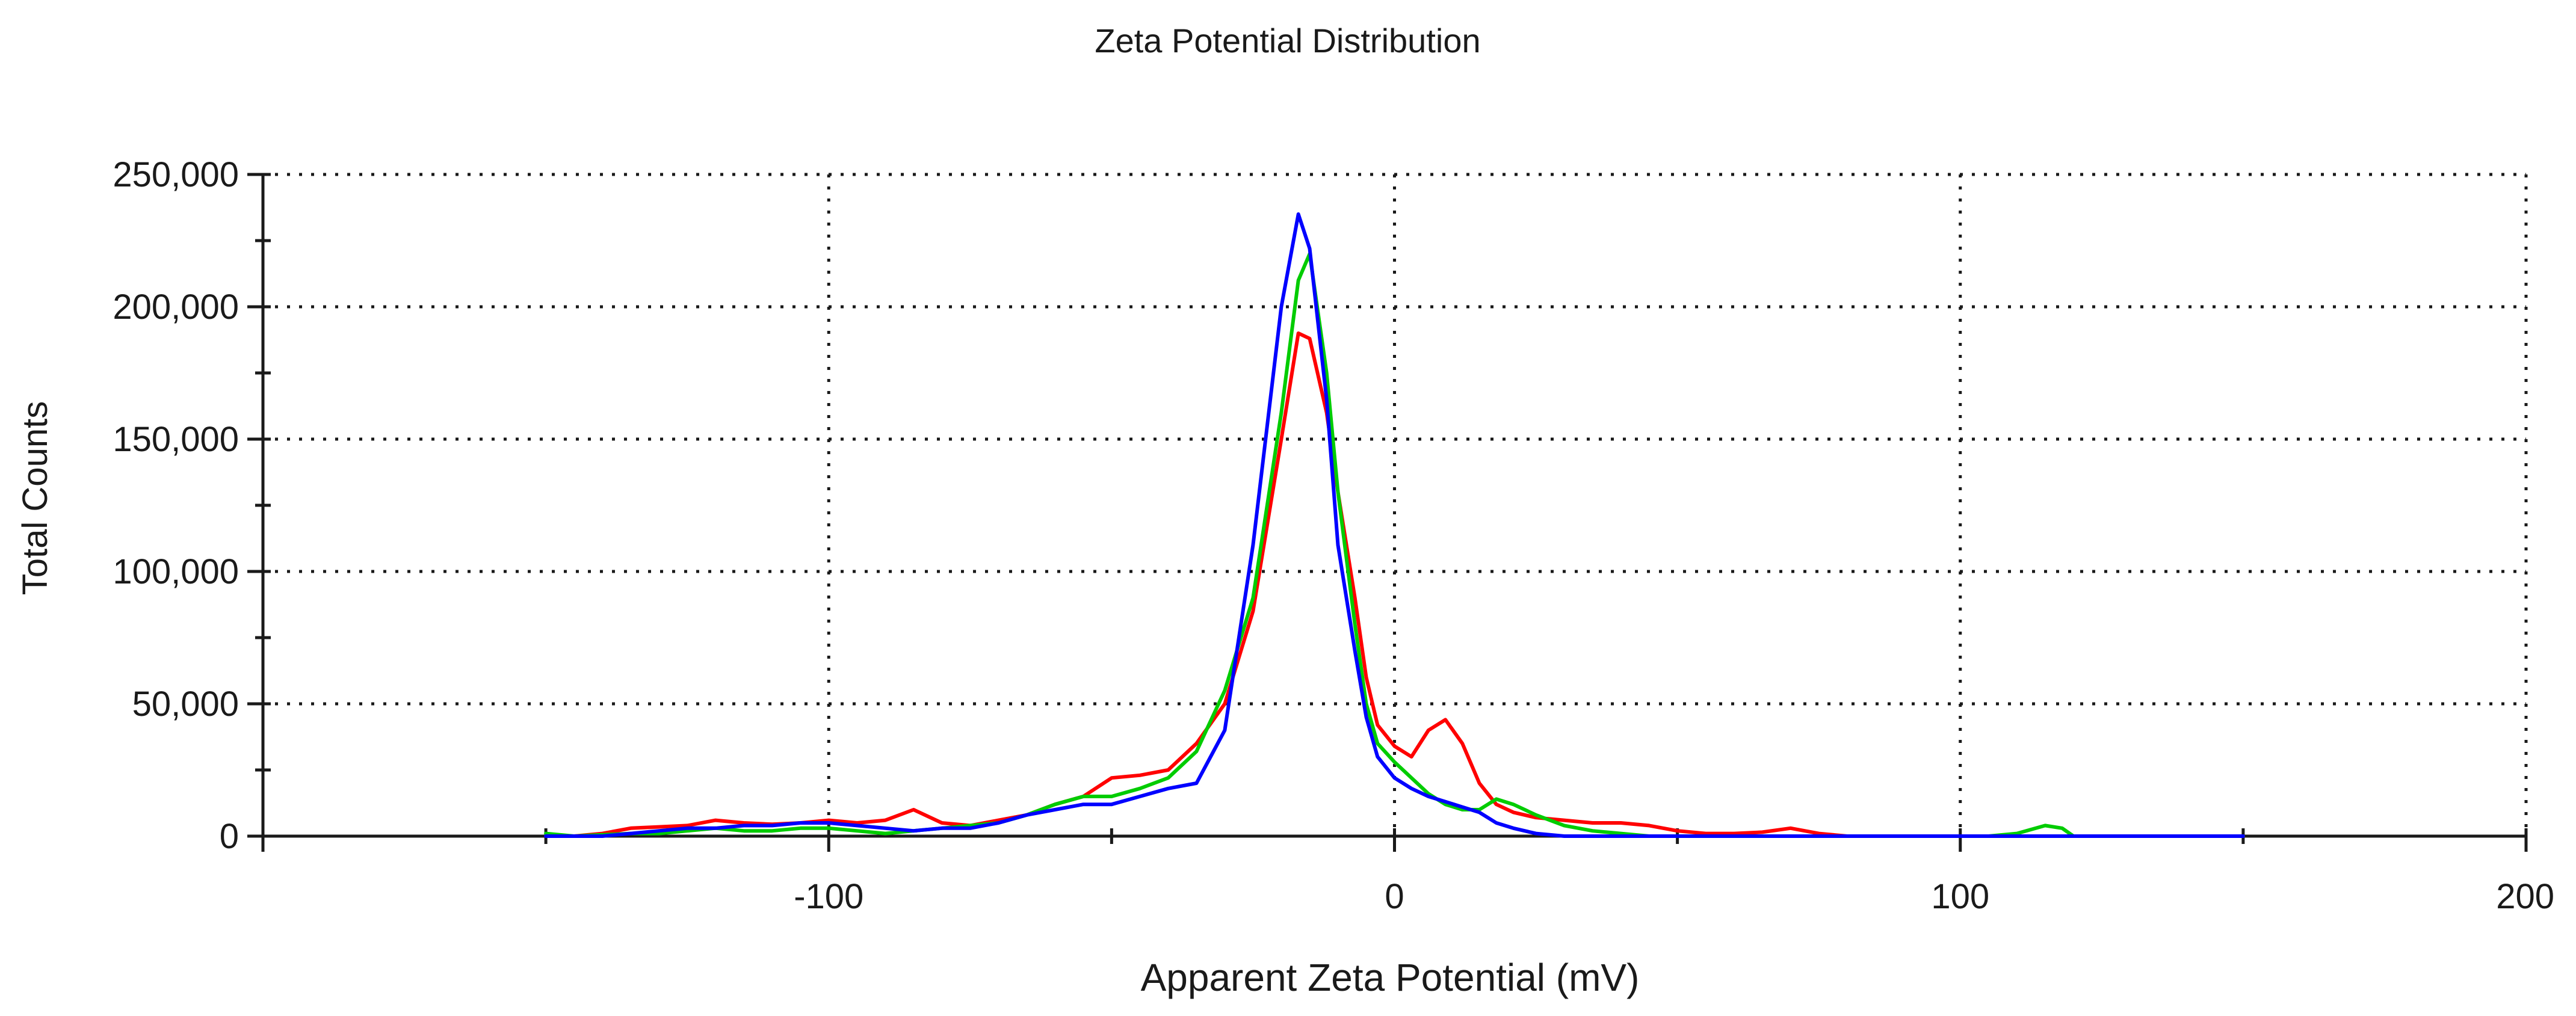 This screenshot has width=2576, height=1016. Describe the element at coordinates (1390, 977) in the screenshot. I see `x-axis-label: Apparent Zeta Potential (mV)` at that location.